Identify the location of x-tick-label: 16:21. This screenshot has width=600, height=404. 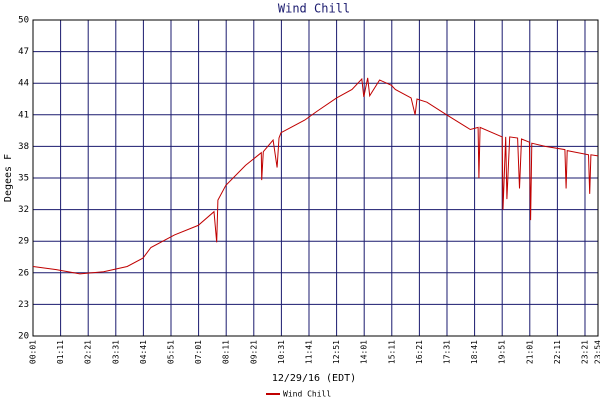
(419, 352).